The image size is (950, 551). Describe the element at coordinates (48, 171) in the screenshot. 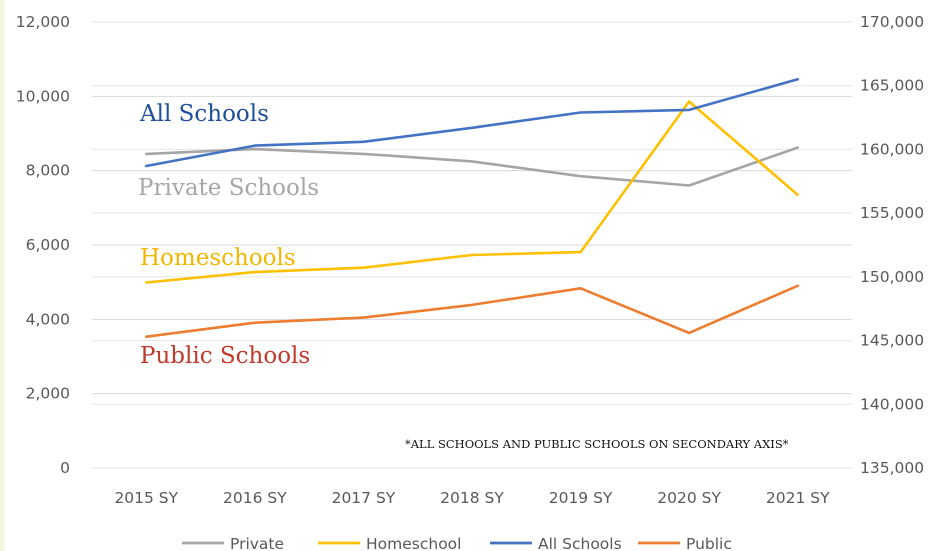

I see `y-left-tick-label: 8,000` at that location.